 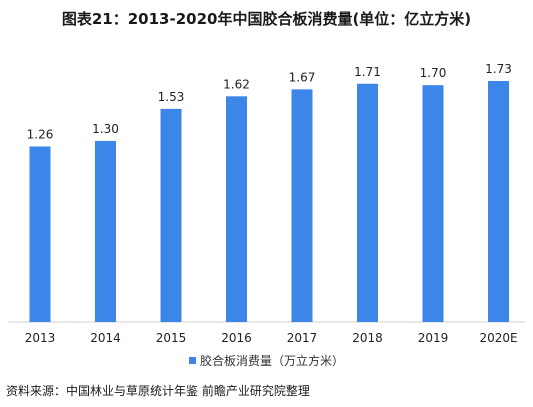 I want to click on data-label-2018: 1.71, so click(x=367, y=72).